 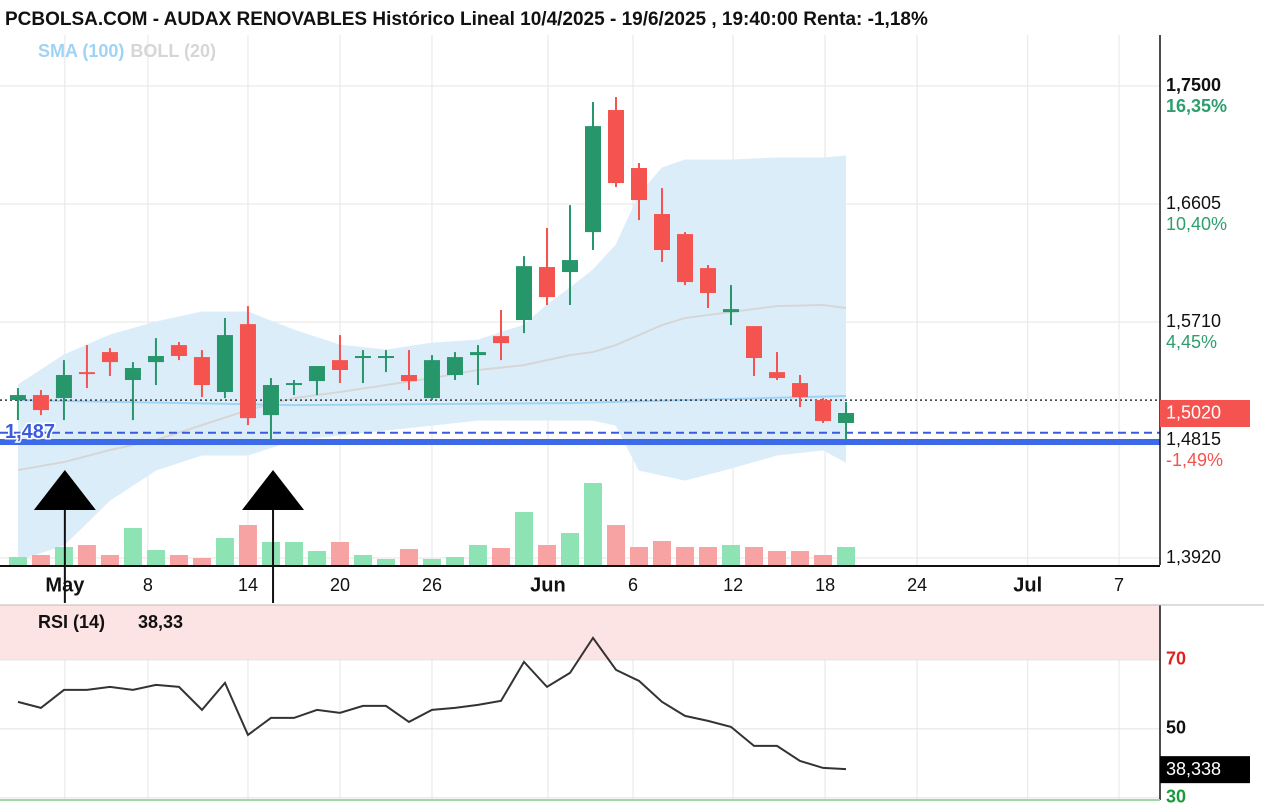 I want to click on y-tick-percent: 10,40%, so click(x=1196, y=224).